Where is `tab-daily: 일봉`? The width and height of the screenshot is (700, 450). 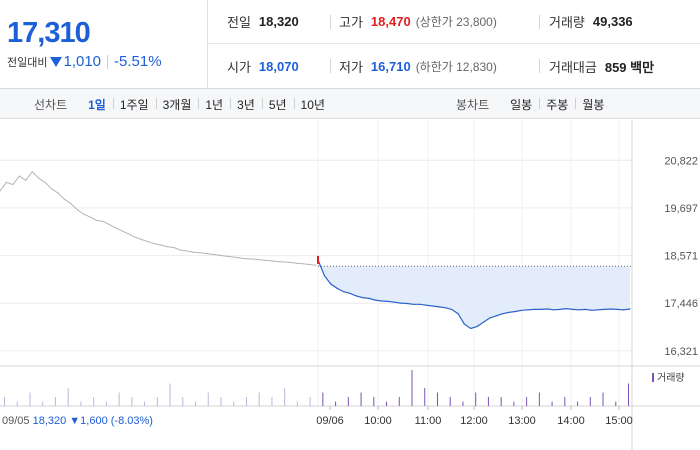 tab-daily: 일봉 is located at coordinates (521, 104).